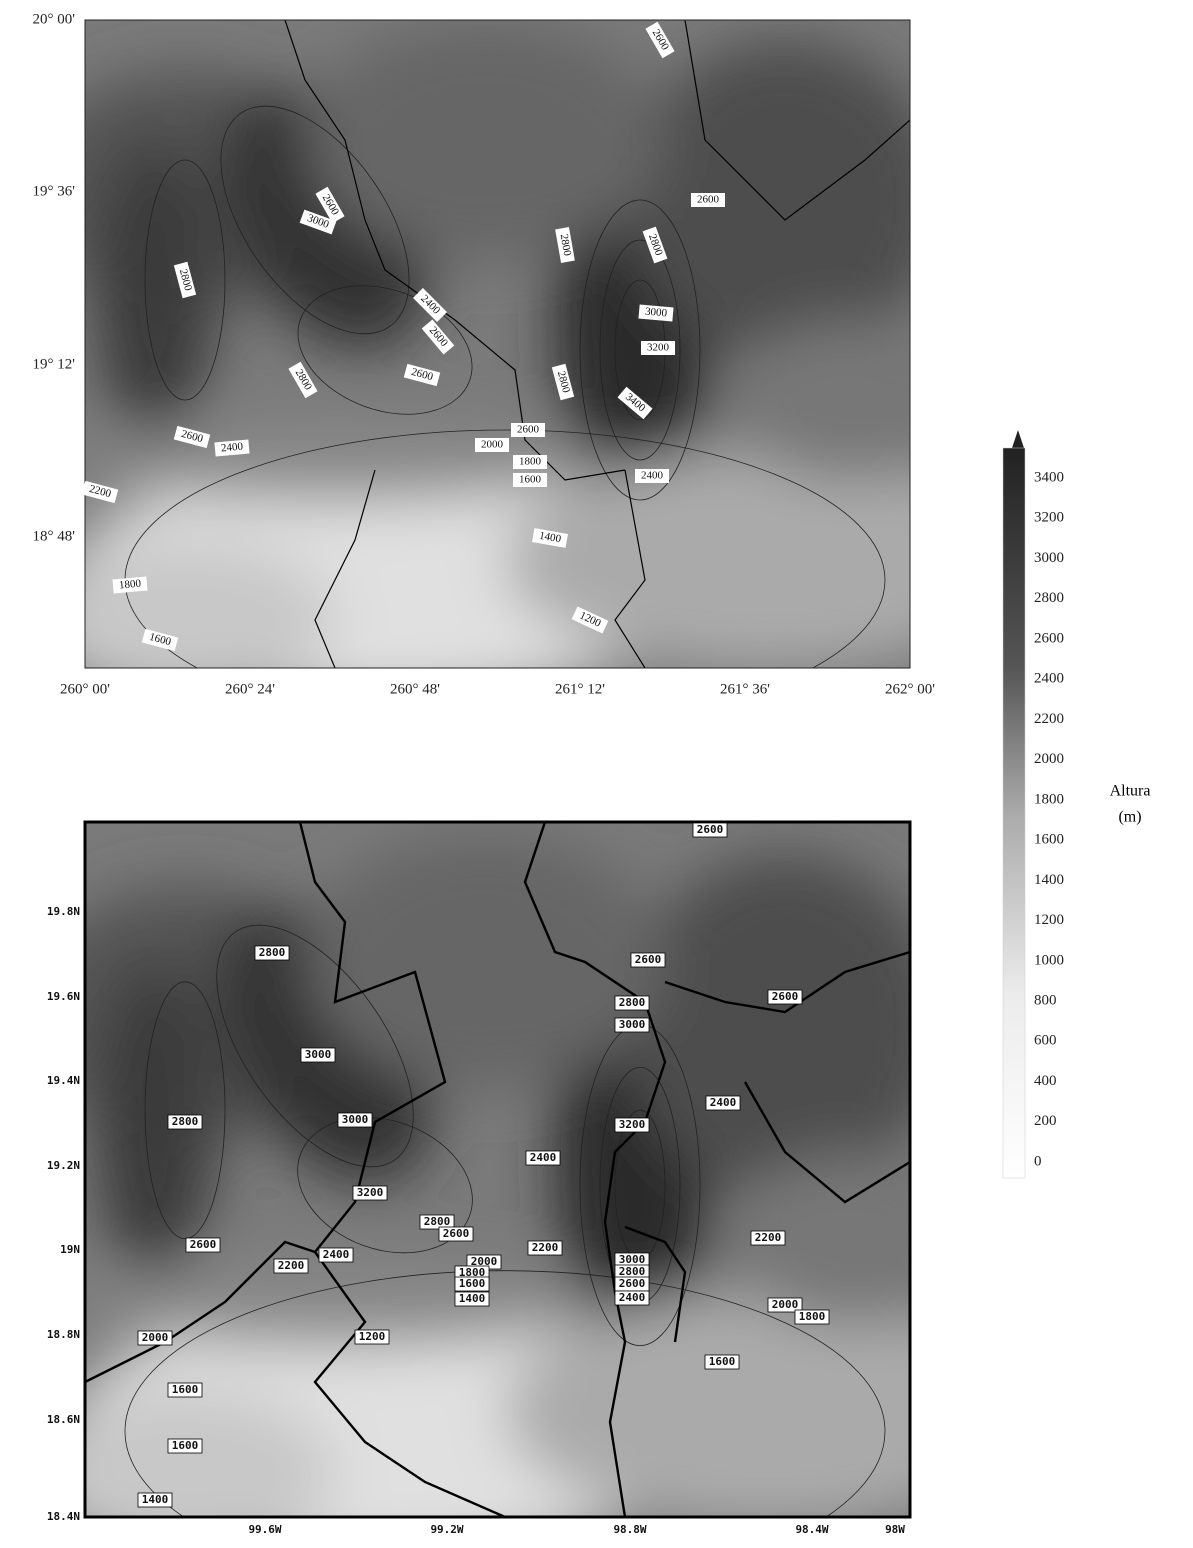  I want to click on y-tick-label: 18.4N, so click(63, 1516).